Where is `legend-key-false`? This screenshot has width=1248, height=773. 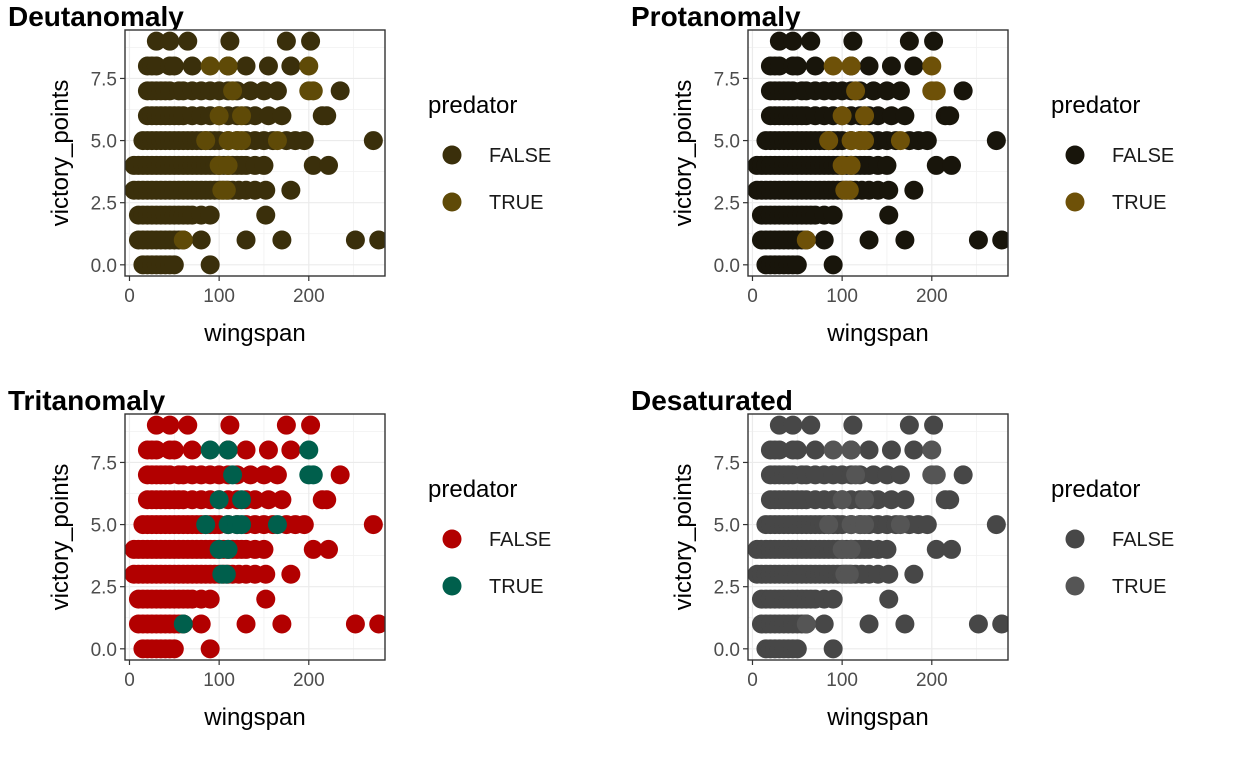
legend-key-false is located at coordinates (452, 155).